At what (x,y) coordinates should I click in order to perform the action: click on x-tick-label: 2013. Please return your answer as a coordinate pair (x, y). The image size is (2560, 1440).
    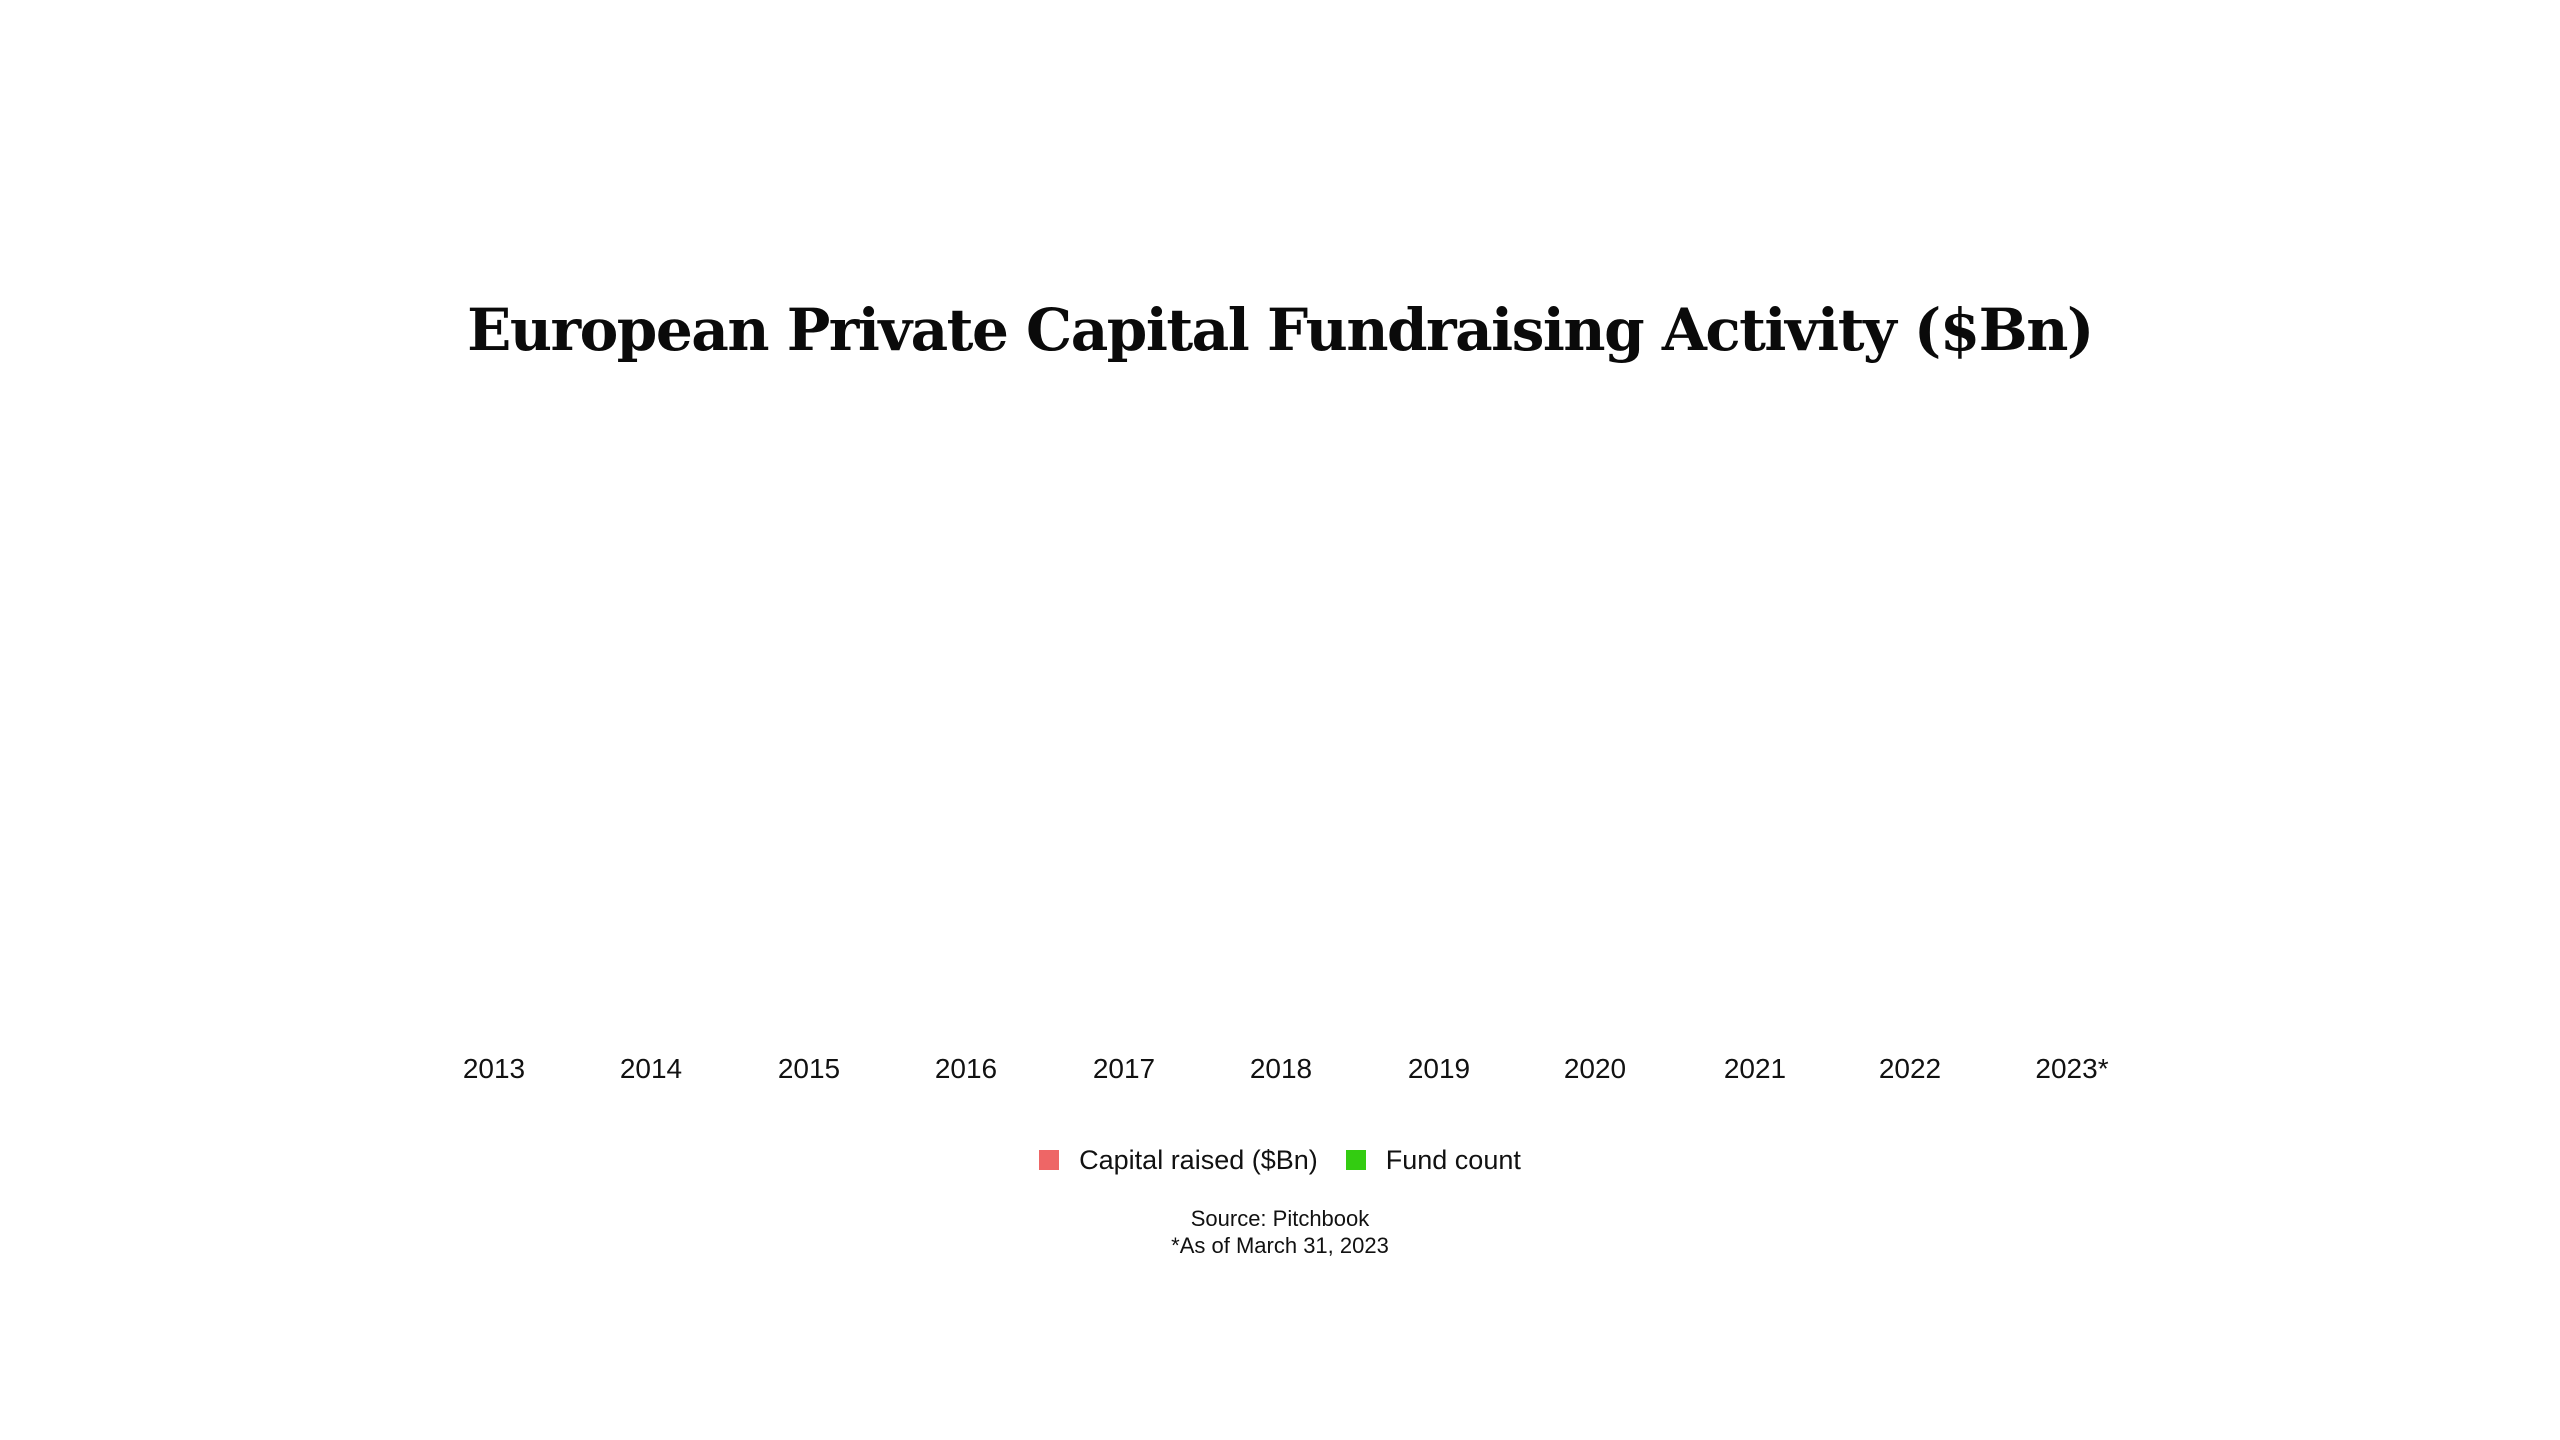
    Looking at the image, I should click on (494, 1068).